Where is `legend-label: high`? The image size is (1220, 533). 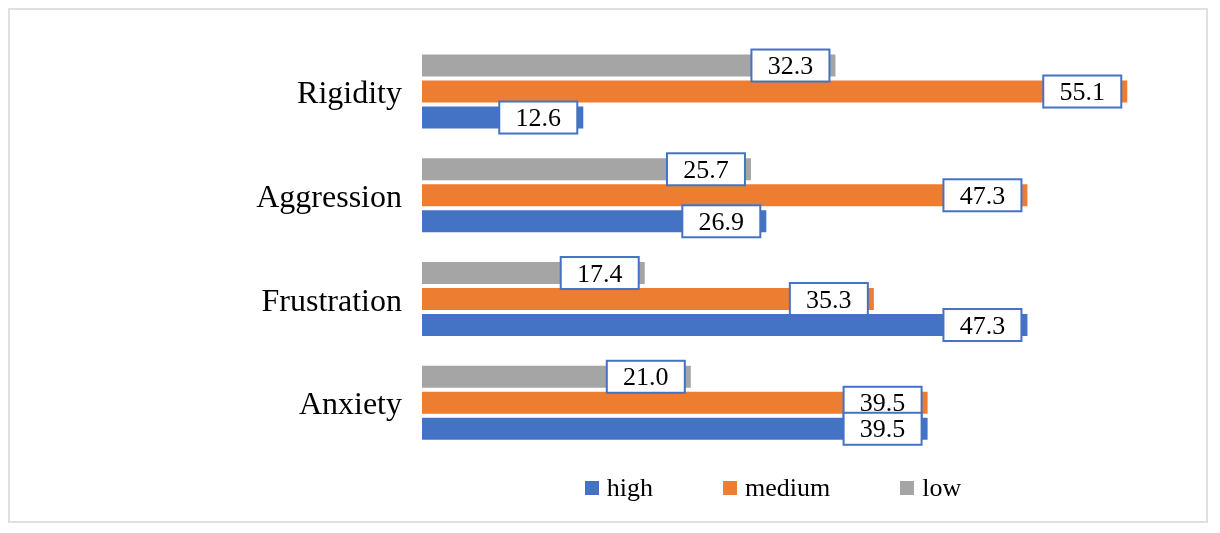
legend-label: high is located at coordinates (629, 488).